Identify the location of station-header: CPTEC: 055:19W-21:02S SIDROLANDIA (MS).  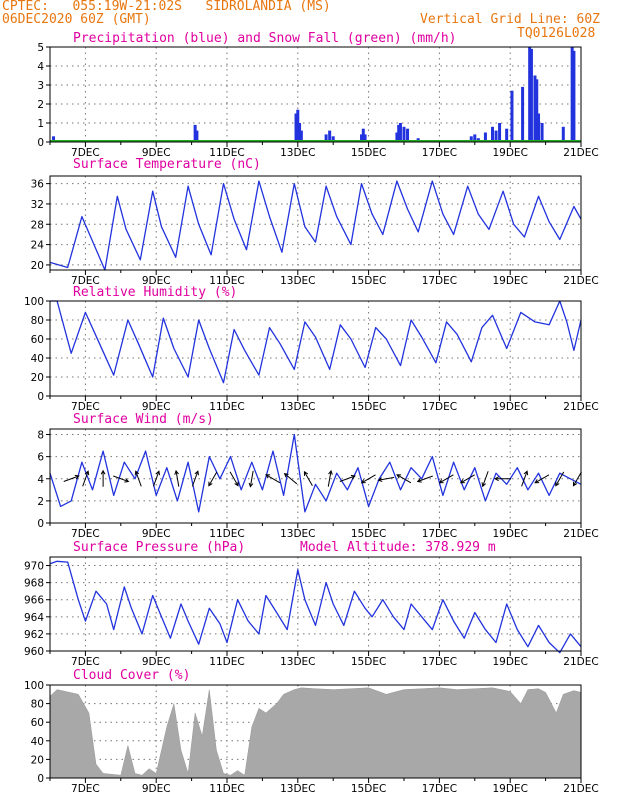
(166, 7).